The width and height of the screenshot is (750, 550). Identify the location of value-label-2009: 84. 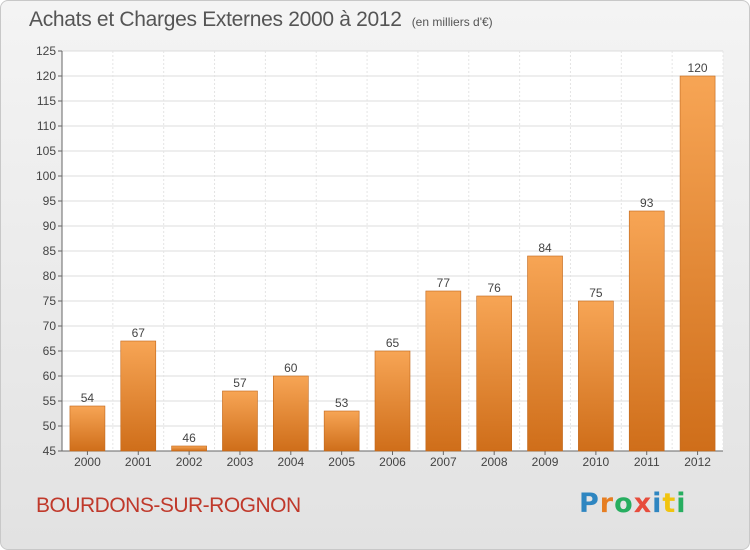
(545, 248).